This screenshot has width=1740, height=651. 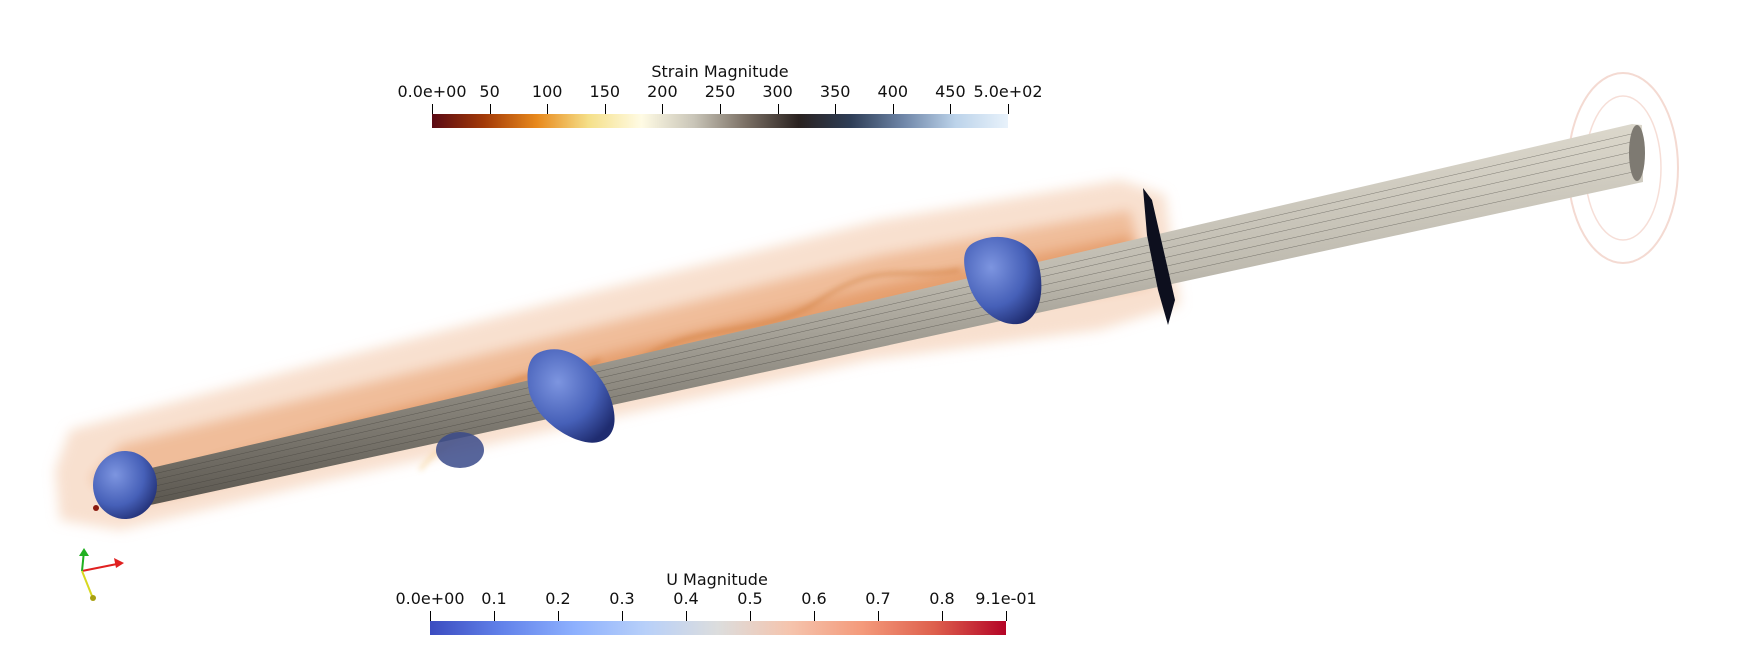 What do you see at coordinates (460, 450) in the screenshot?
I see `isosurface-blob-small` at bounding box center [460, 450].